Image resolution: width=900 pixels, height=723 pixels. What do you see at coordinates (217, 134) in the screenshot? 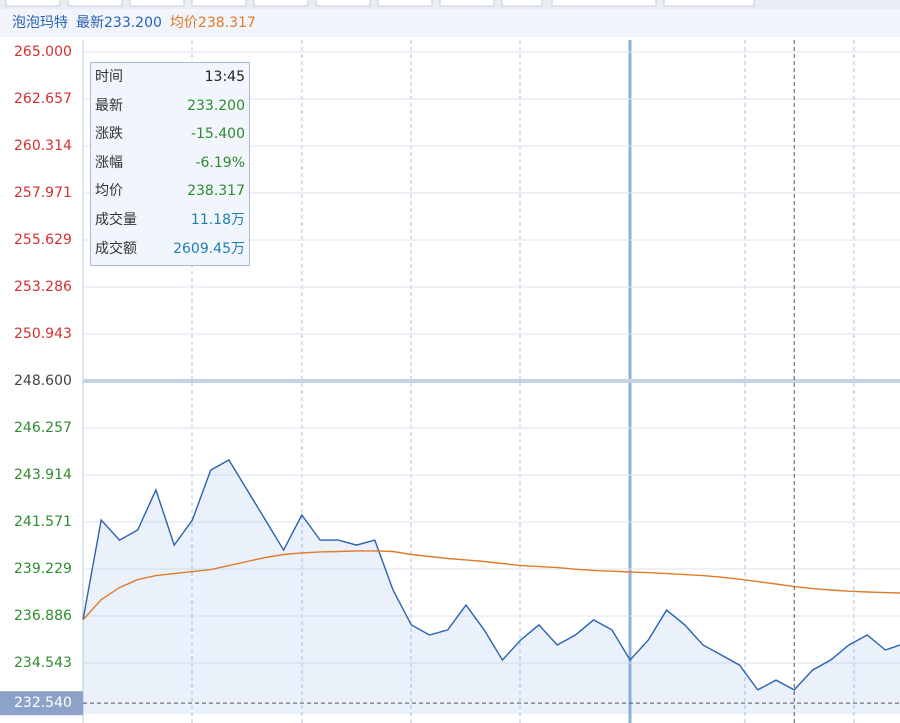
I see `tooltip-value: -15.400` at bounding box center [217, 134].